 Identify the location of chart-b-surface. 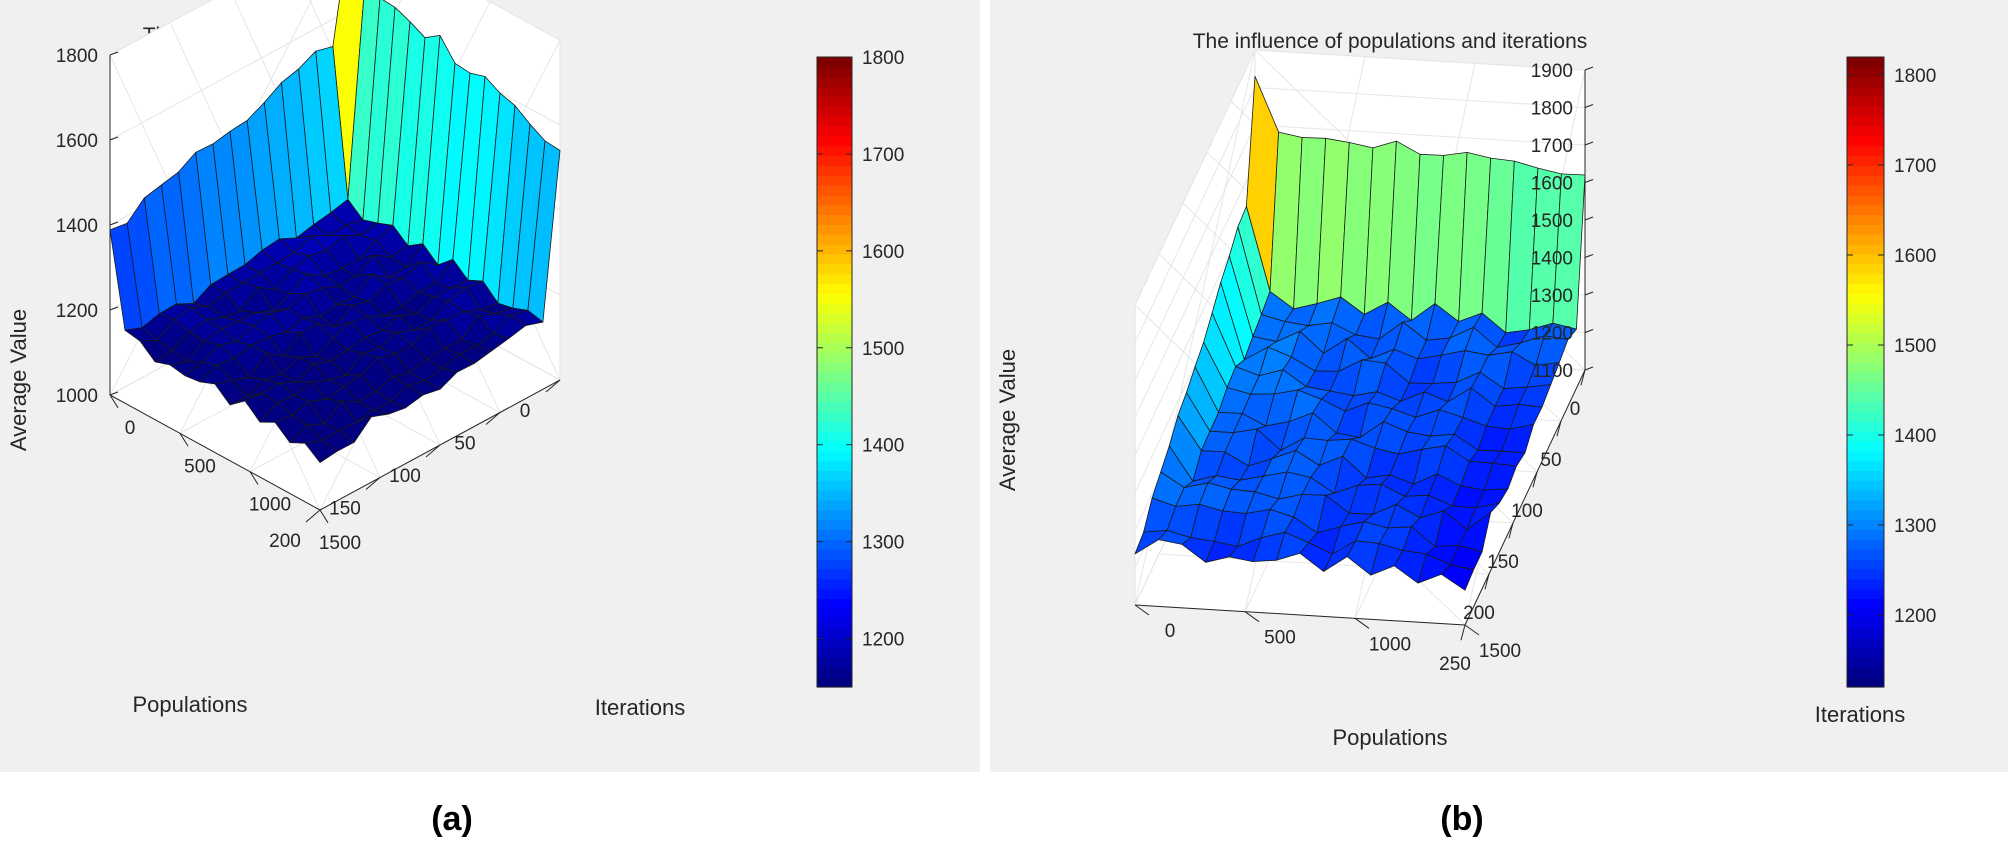
(1360, 333).